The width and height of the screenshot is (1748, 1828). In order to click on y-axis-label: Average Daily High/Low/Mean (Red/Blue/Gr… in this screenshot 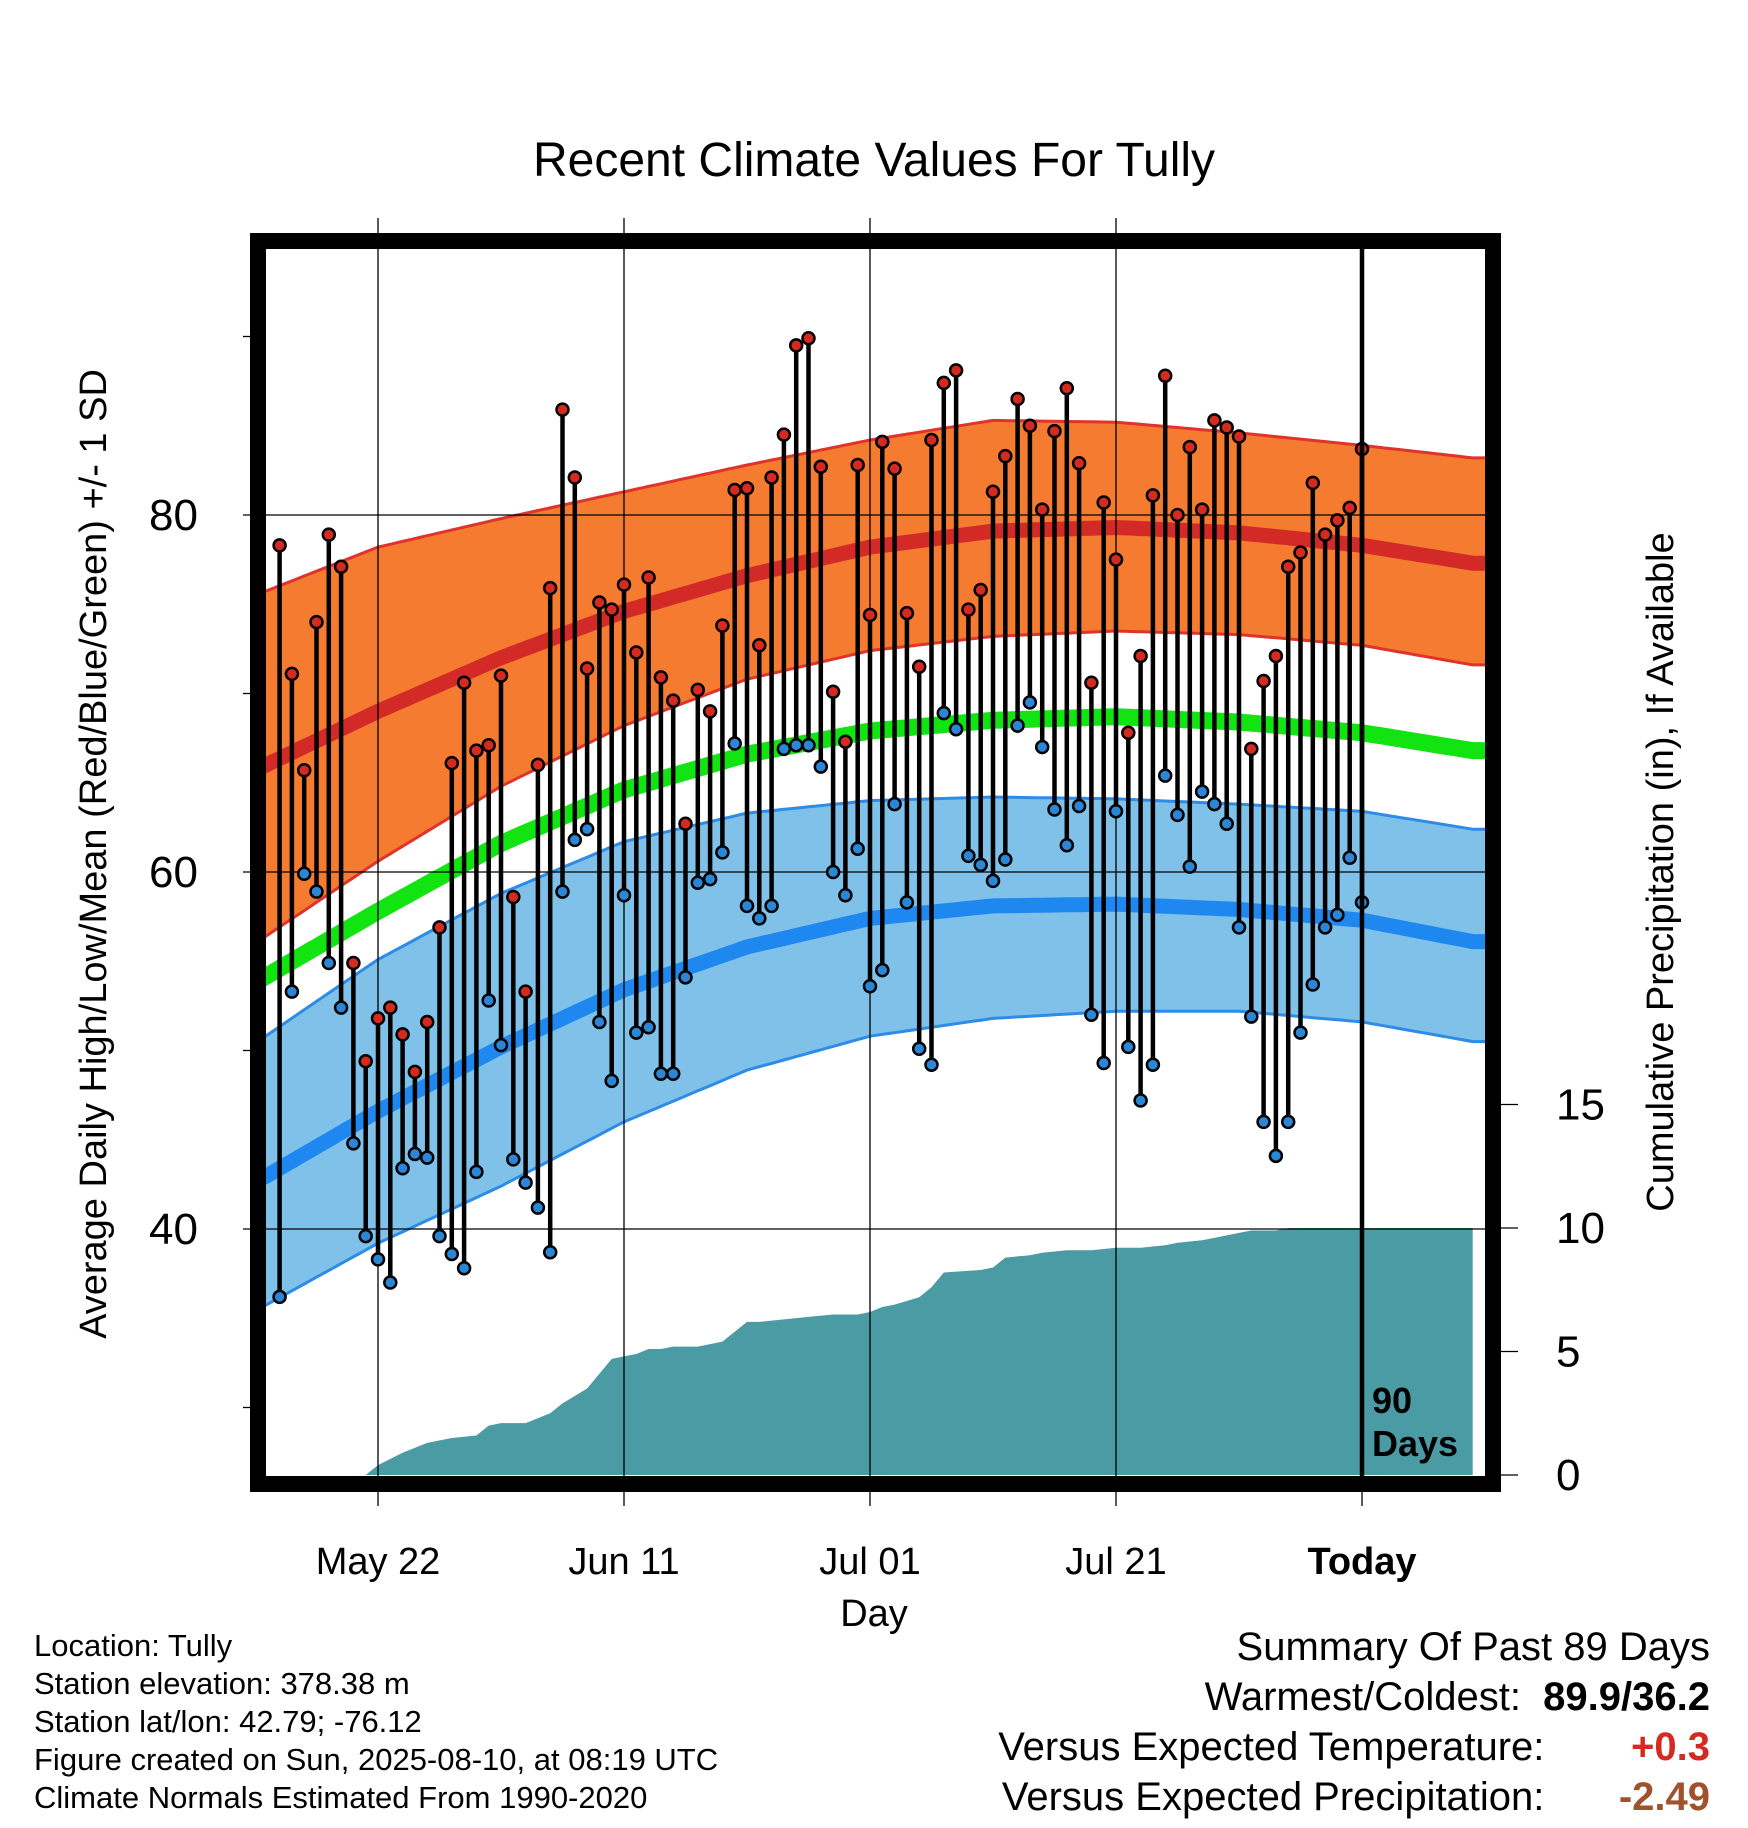, I will do `click(94, 854)`.